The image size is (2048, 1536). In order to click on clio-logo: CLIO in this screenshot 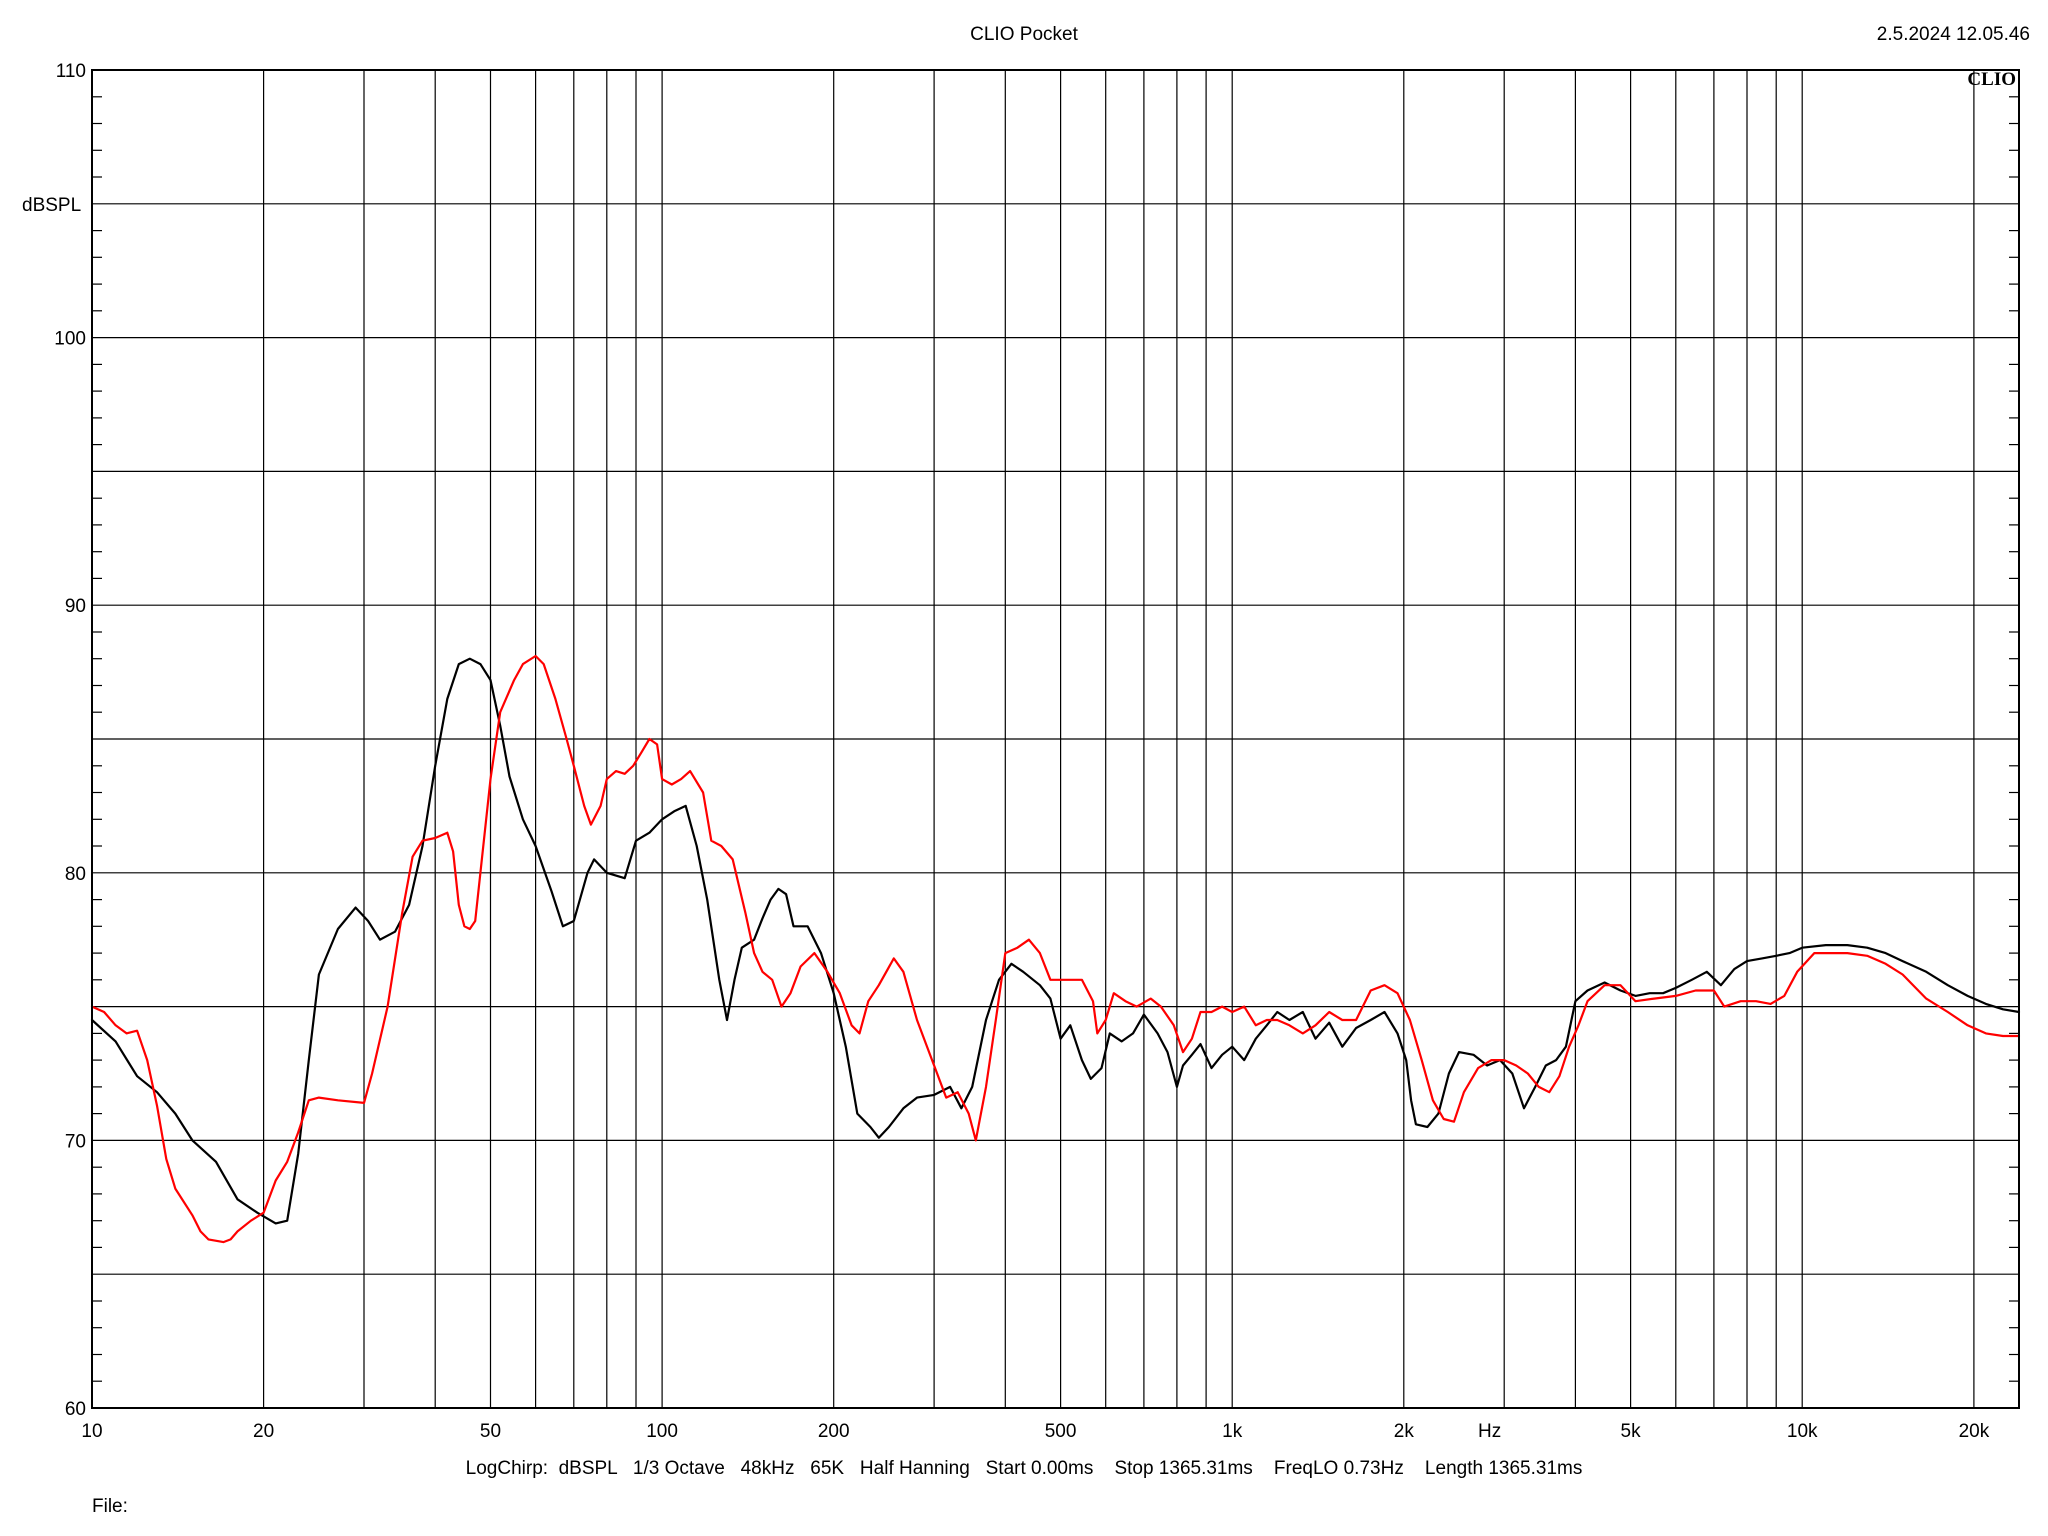, I will do `click(1991, 79)`.